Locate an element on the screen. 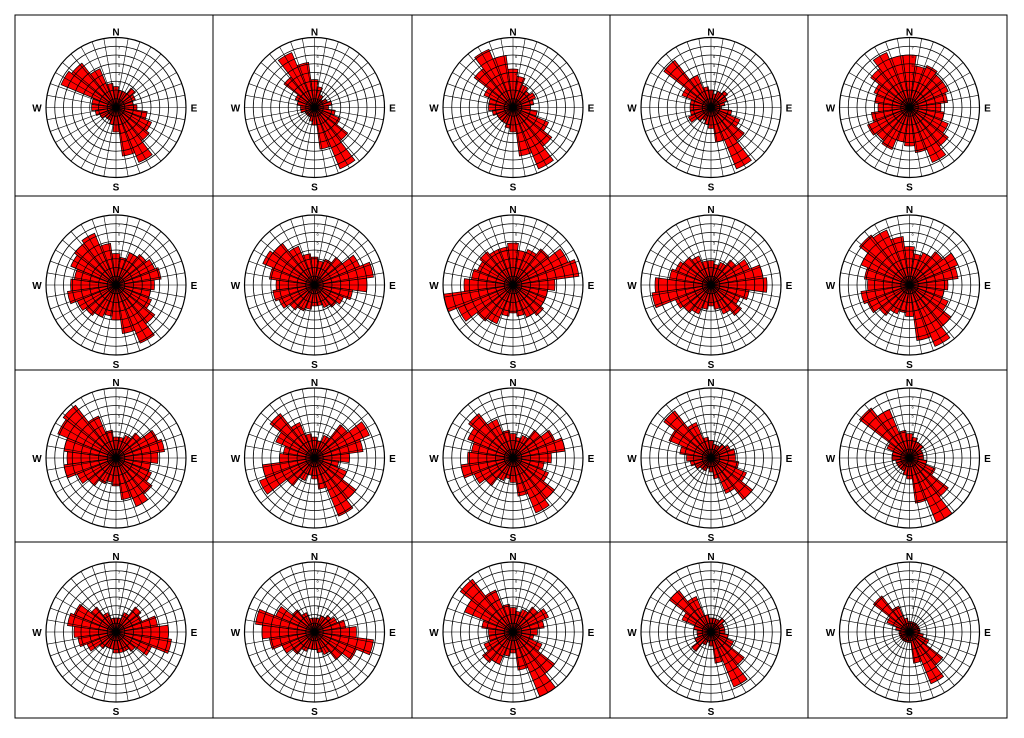 This screenshot has width=1024, height=738. ring-value-label: 6 is located at coordinates (913, 407).